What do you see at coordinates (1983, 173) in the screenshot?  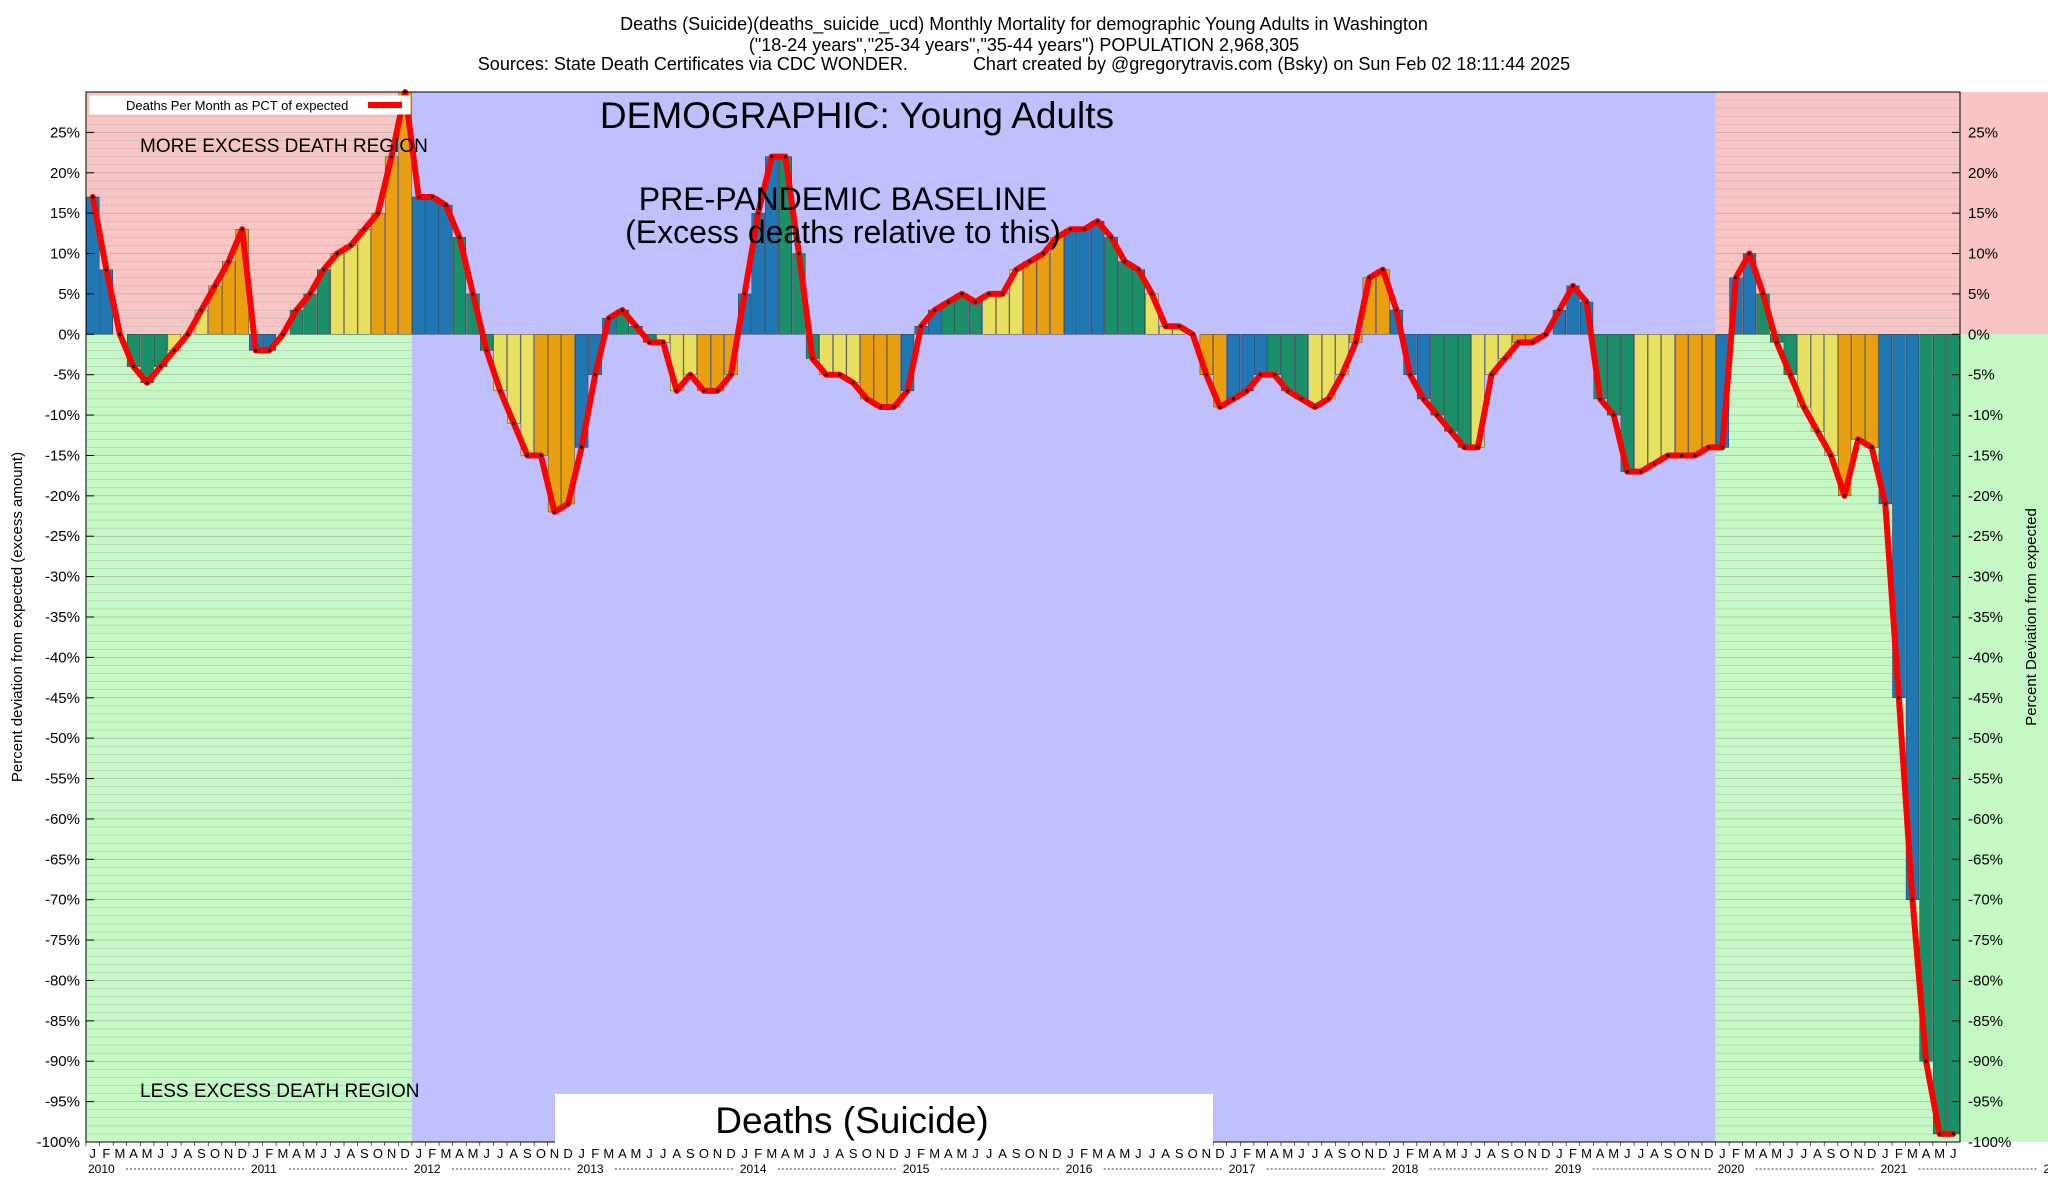 I see `y-tick-label-right: 20%` at bounding box center [1983, 173].